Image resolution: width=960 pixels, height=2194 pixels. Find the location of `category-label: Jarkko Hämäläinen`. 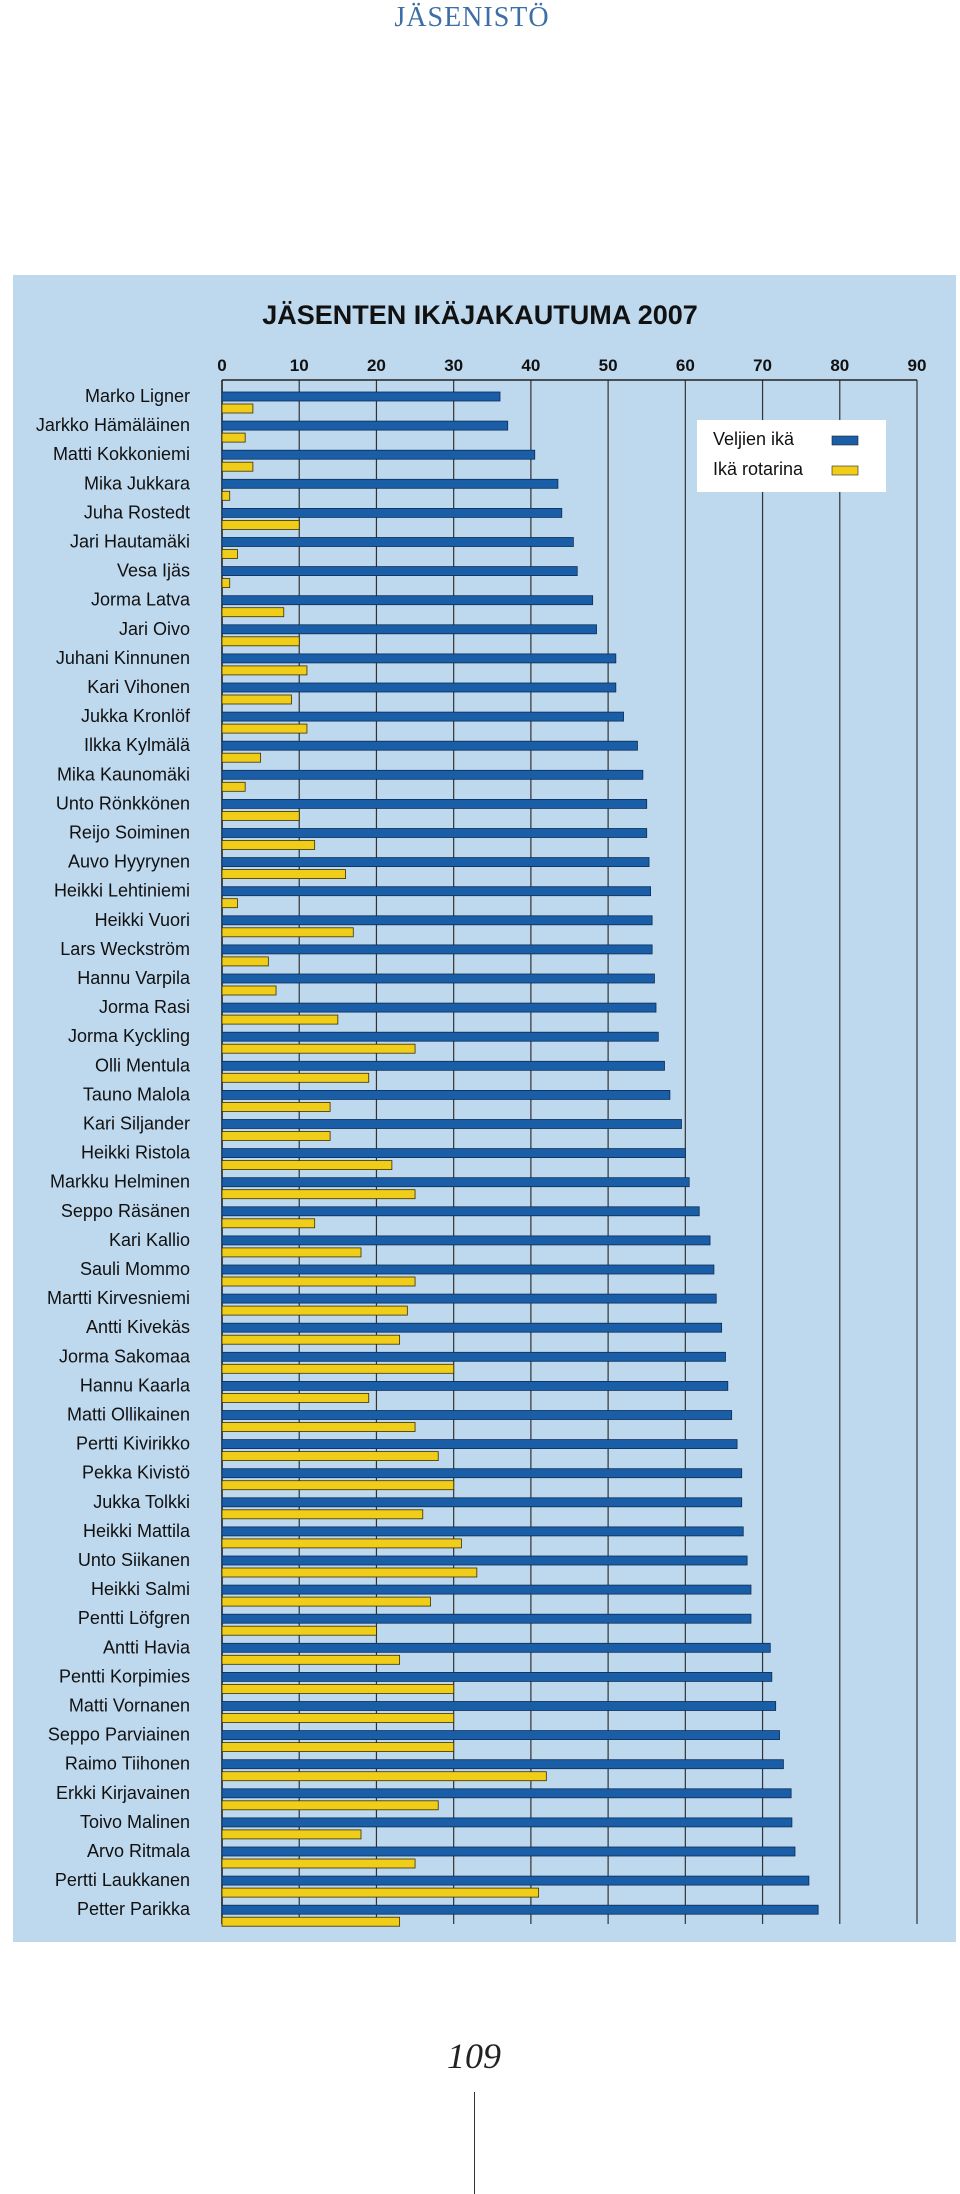

category-label: Jarkko Hämäläinen is located at coordinates (113, 425).